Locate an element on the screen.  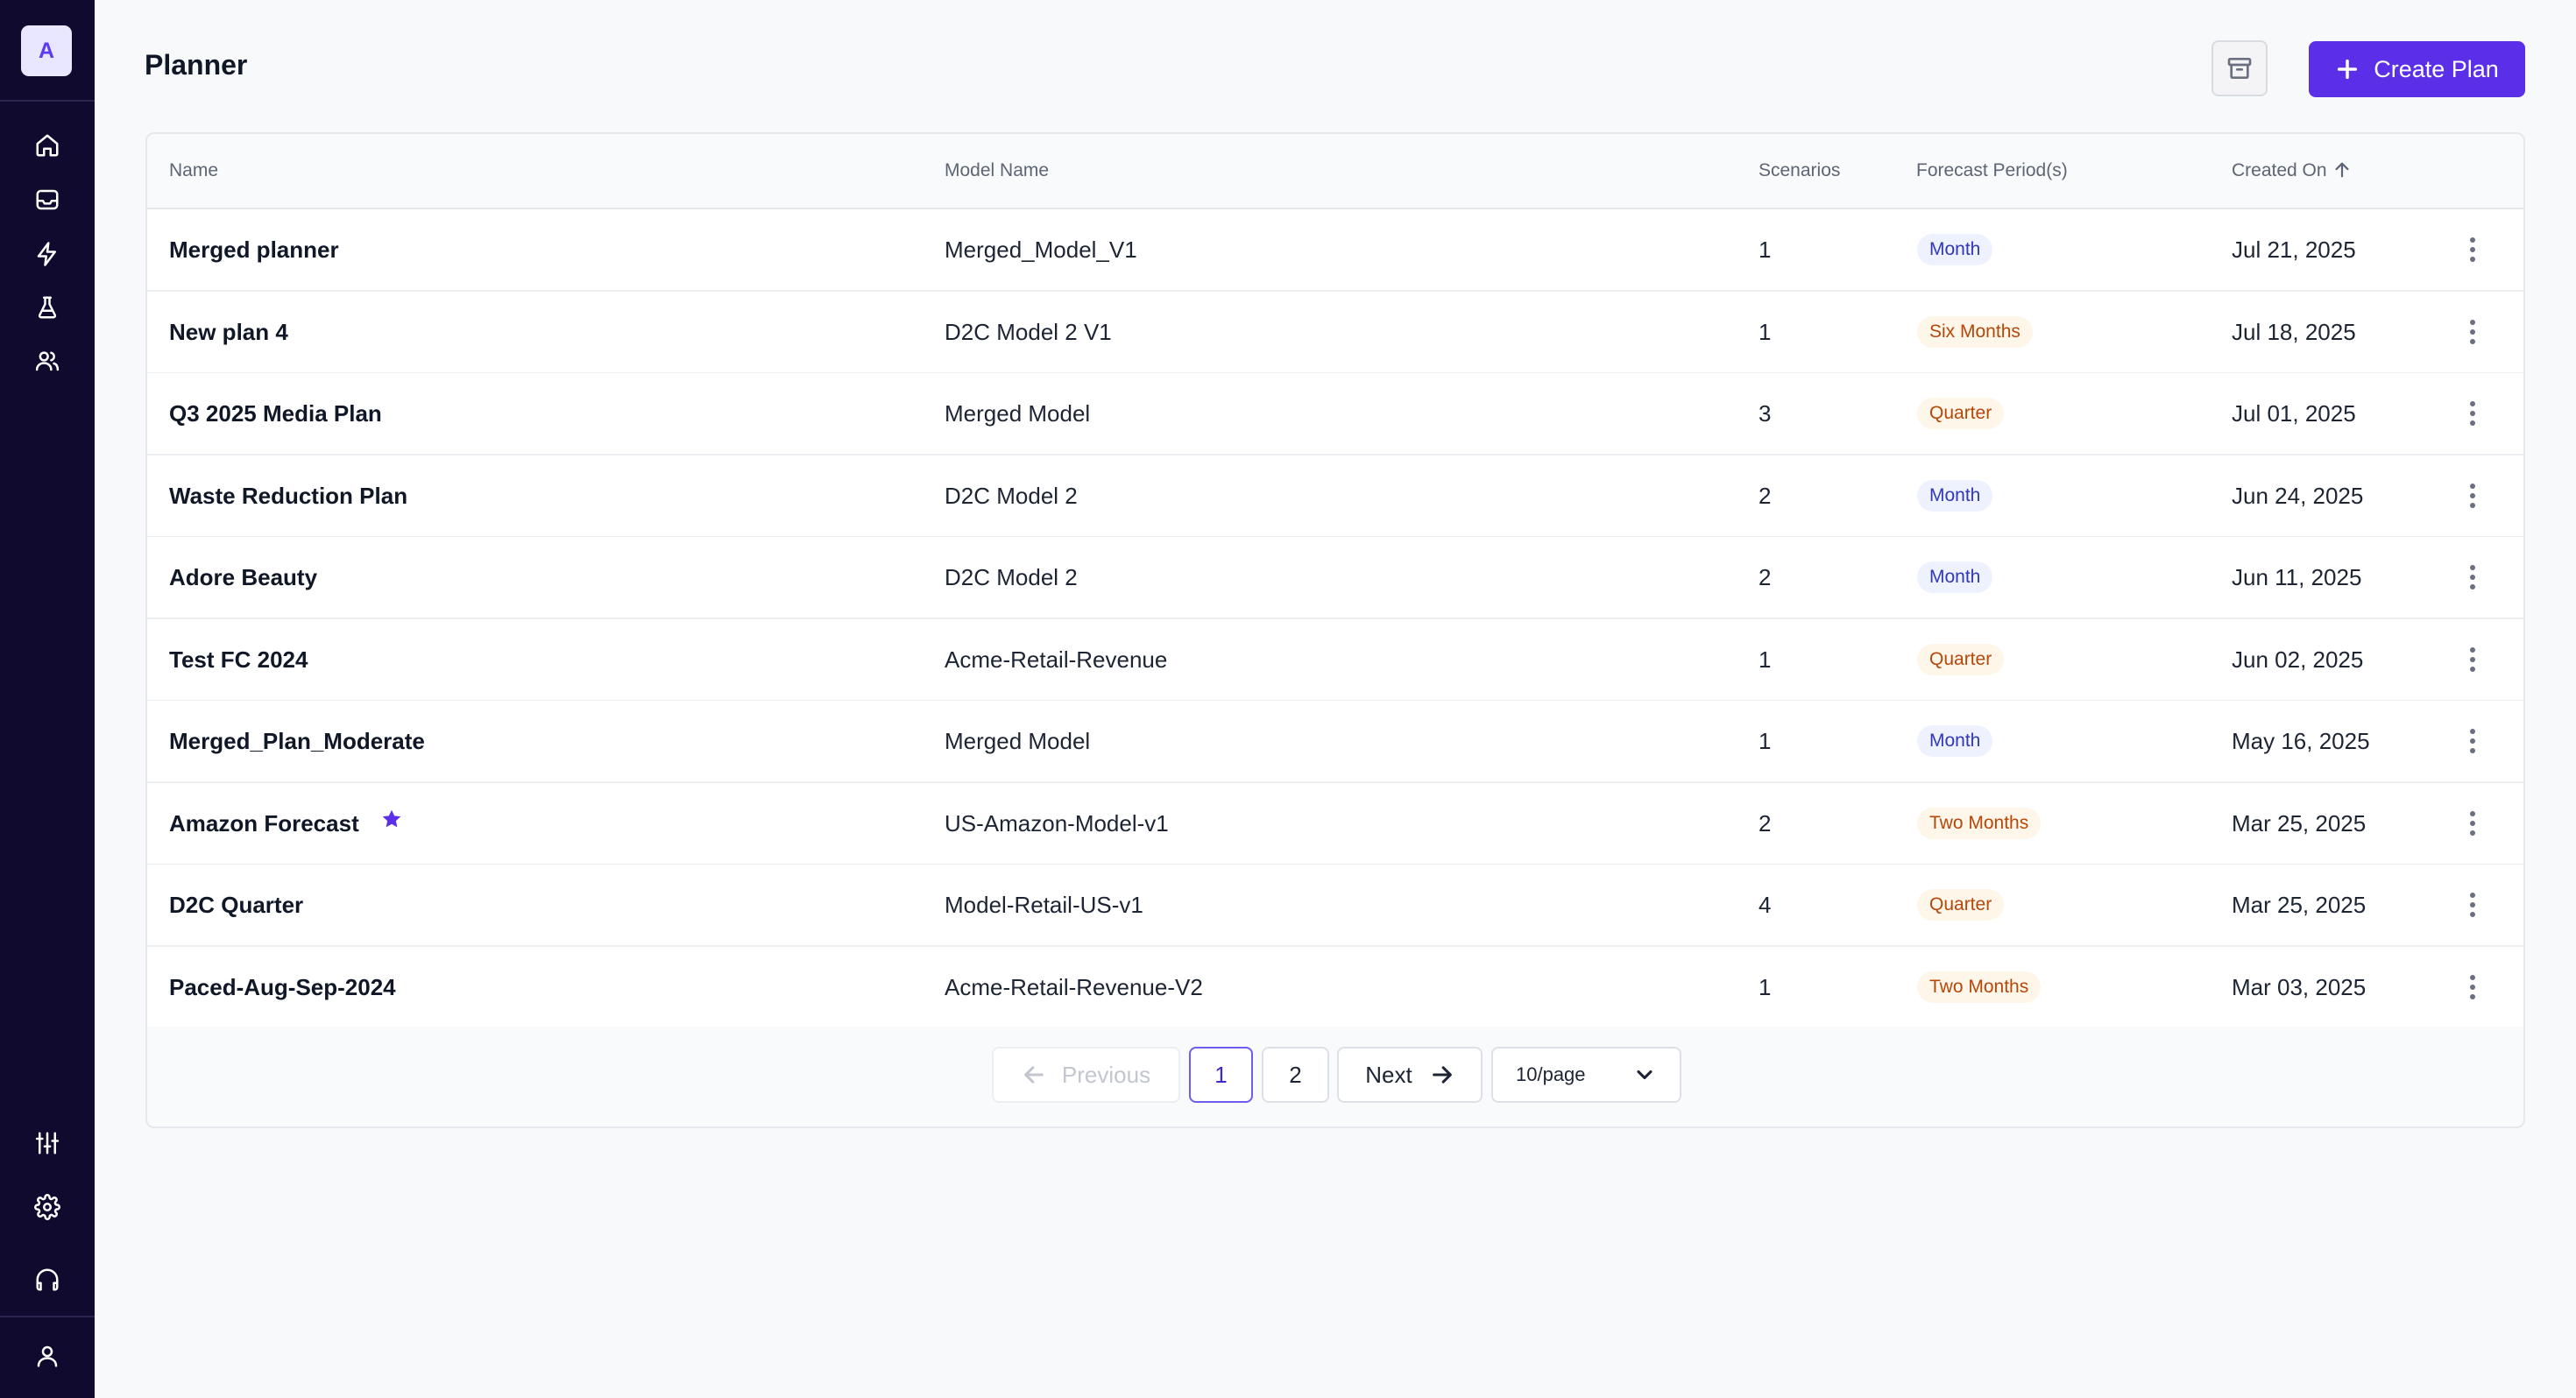
column-header-model-name: Model Name is located at coordinates (997, 170).